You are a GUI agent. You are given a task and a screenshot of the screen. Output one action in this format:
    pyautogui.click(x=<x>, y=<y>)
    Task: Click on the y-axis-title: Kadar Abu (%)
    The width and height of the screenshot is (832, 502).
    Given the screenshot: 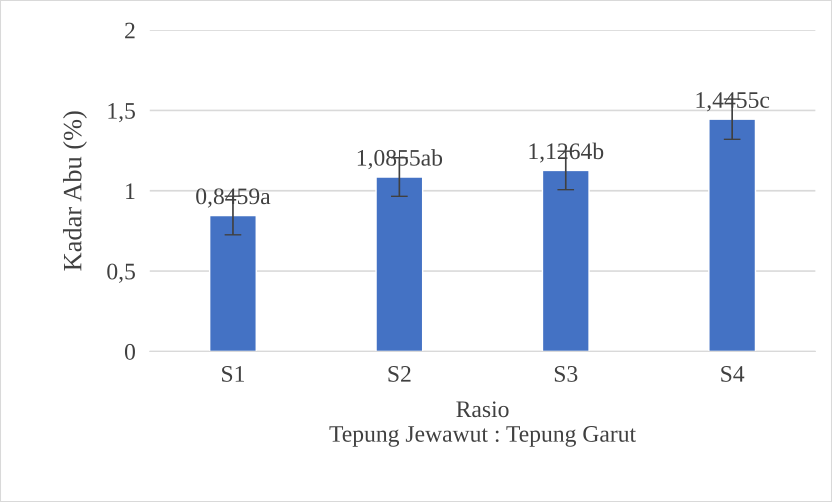 What is the action you would take?
    pyautogui.click(x=74, y=191)
    